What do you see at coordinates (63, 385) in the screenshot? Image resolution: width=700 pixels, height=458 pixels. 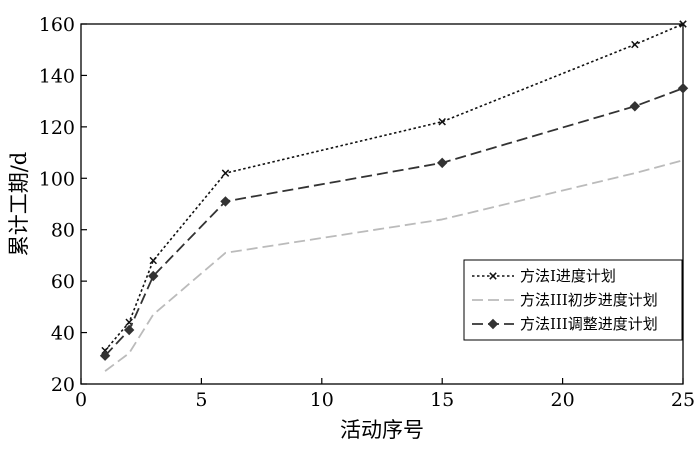 I see `y-tick-label: 20` at bounding box center [63, 385].